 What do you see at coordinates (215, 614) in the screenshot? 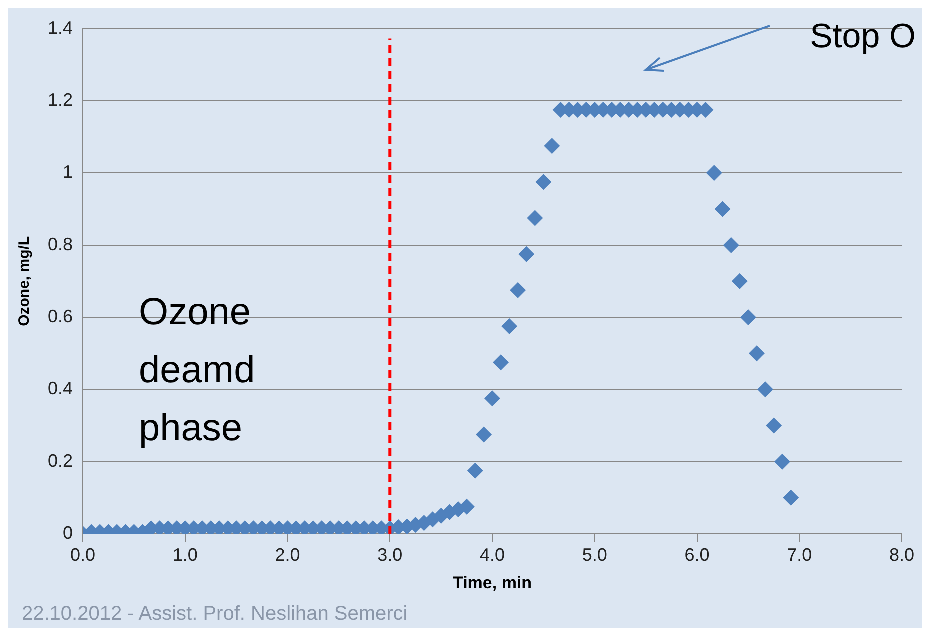
I see `text: 22.10.2012 - Assist. Prof. Neslihan Semerci` at bounding box center [215, 614].